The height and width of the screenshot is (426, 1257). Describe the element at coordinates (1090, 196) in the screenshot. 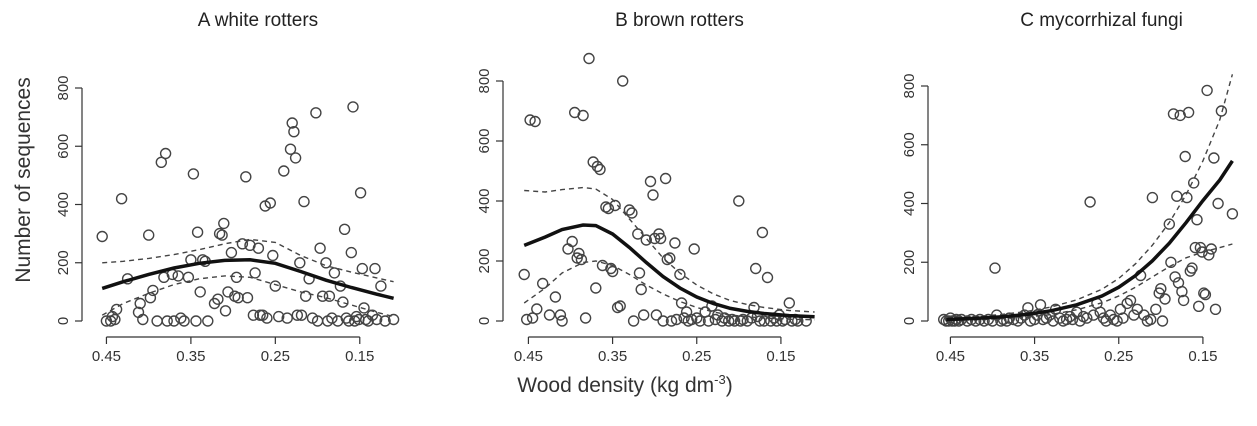

I see `confidence-upper-line` at that location.